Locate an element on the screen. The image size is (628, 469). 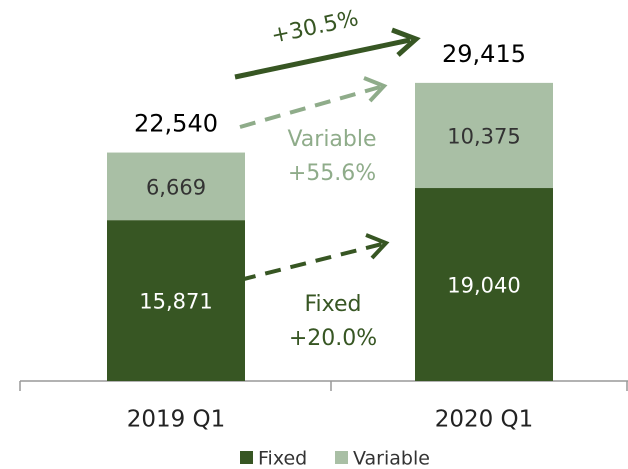
x-tick-label: 2019 Q1 is located at coordinates (176, 420).